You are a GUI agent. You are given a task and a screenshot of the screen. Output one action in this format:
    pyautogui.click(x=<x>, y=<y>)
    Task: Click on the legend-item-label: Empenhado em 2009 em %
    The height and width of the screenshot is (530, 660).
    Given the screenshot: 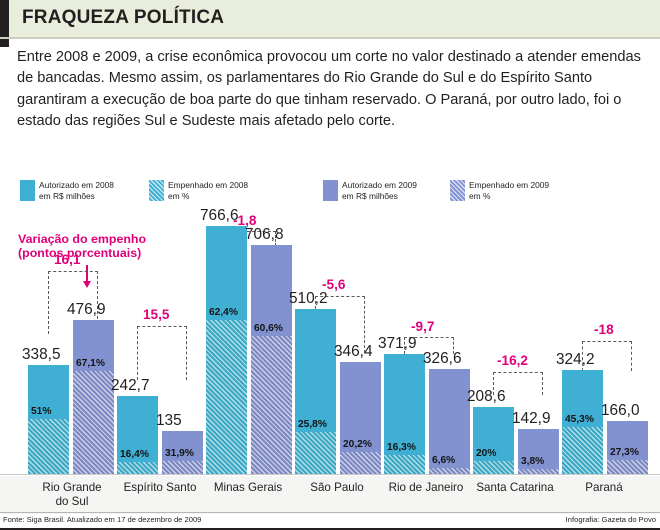 What is the action you would take?
    pyautogui.click(x=509, y=190)
    